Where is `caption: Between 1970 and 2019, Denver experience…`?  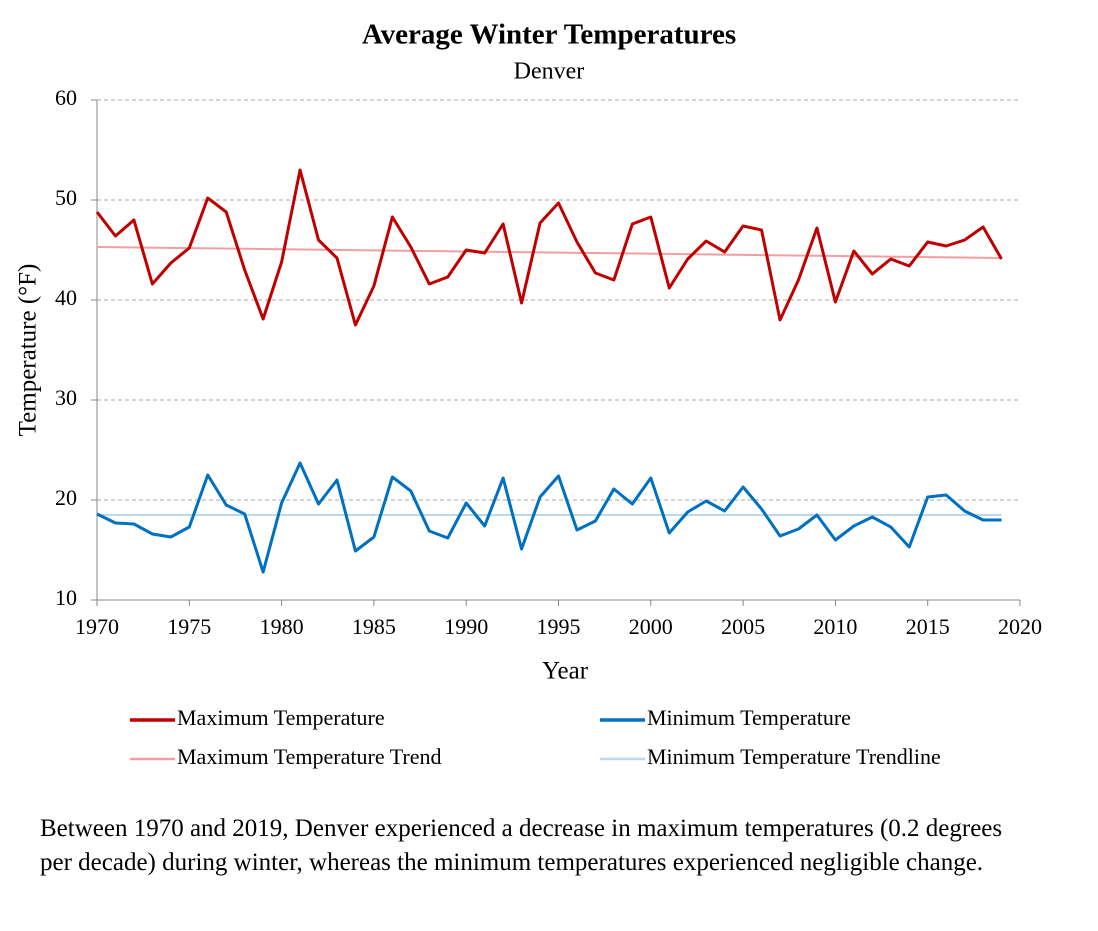
caption: Between 1970 and 2019, Denver experience… is located at coordinates (521, 845).